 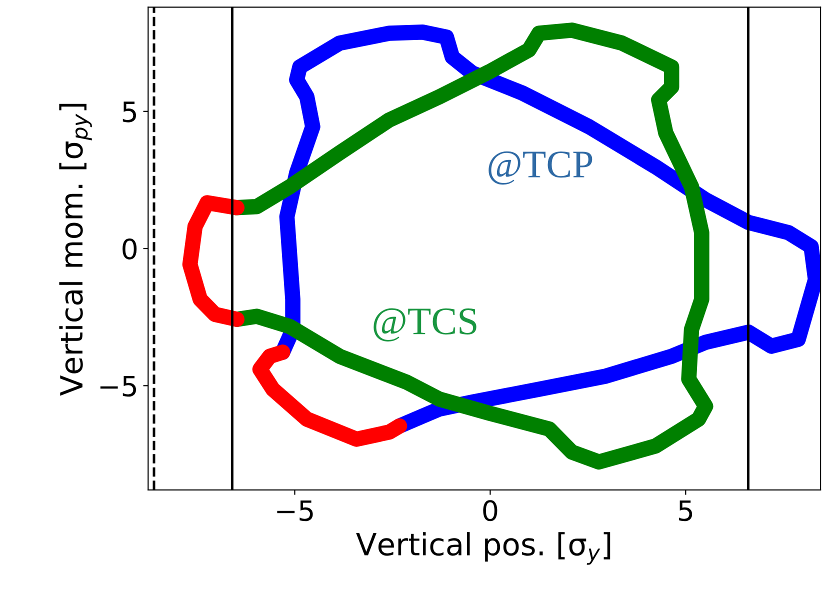 I want to click on annotation: @TCP, so click(x=540, y=168).